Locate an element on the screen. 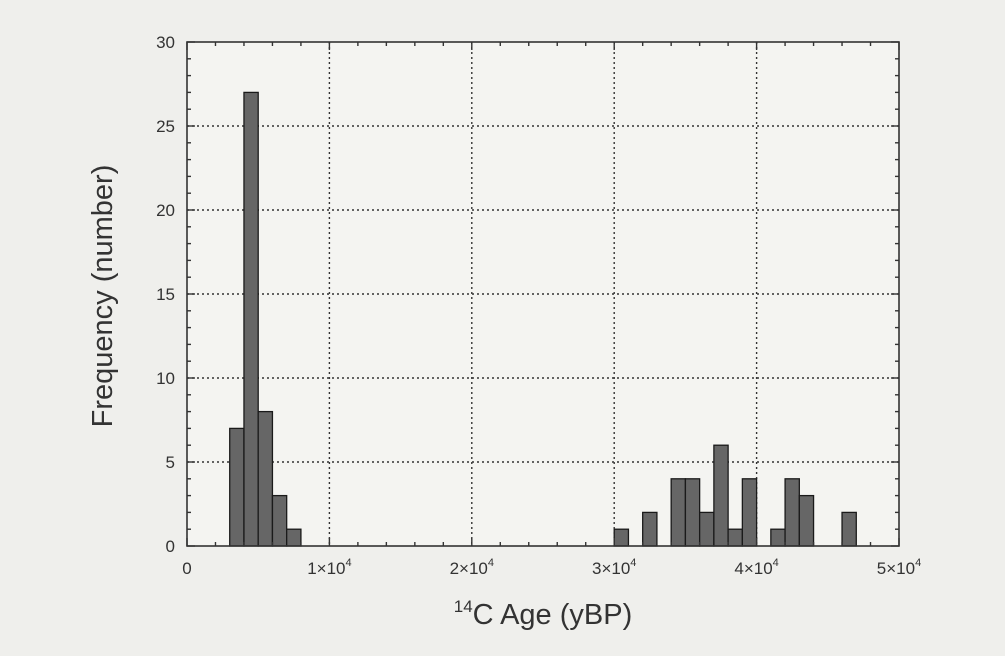 Image resolution: width=1005 pixels, height=656 pixels. y-tick-label: 0 is located at coordinates (170, 546).